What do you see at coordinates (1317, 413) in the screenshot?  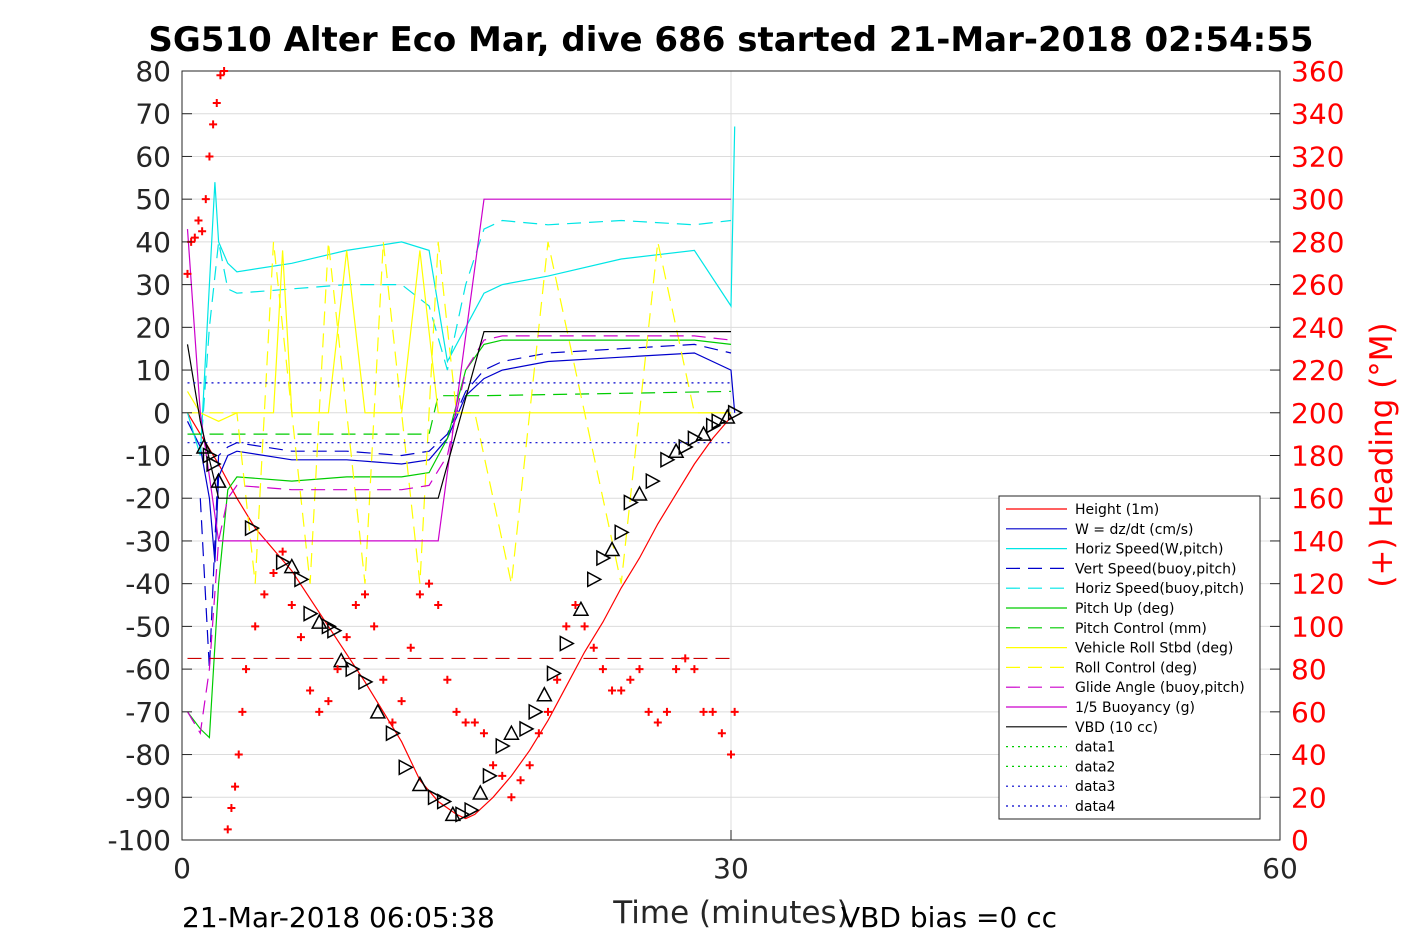 I see `y2-tick-label: 200` at bounding box center [1317, 413].